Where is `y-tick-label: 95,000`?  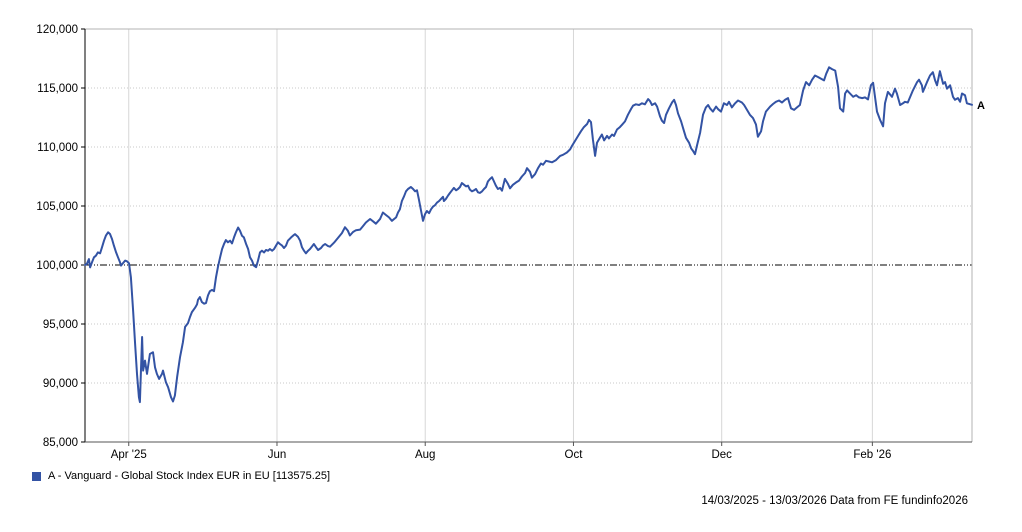 y-tick-label: 95,000 is located at coordinates (60, 325).